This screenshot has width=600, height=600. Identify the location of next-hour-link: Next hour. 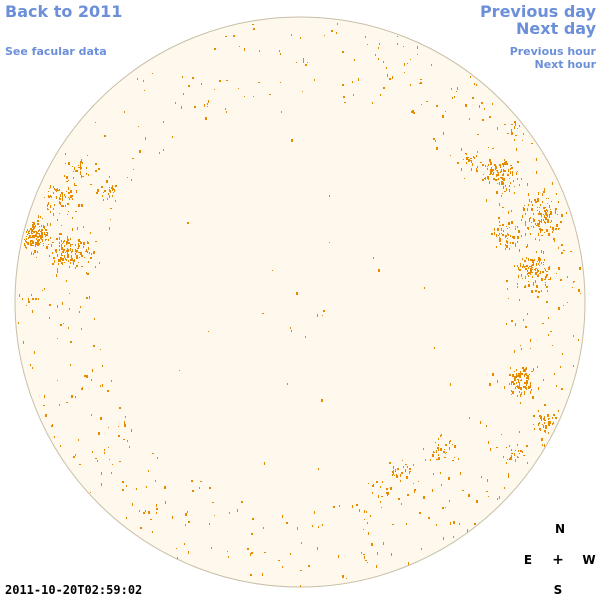
(565, 64).